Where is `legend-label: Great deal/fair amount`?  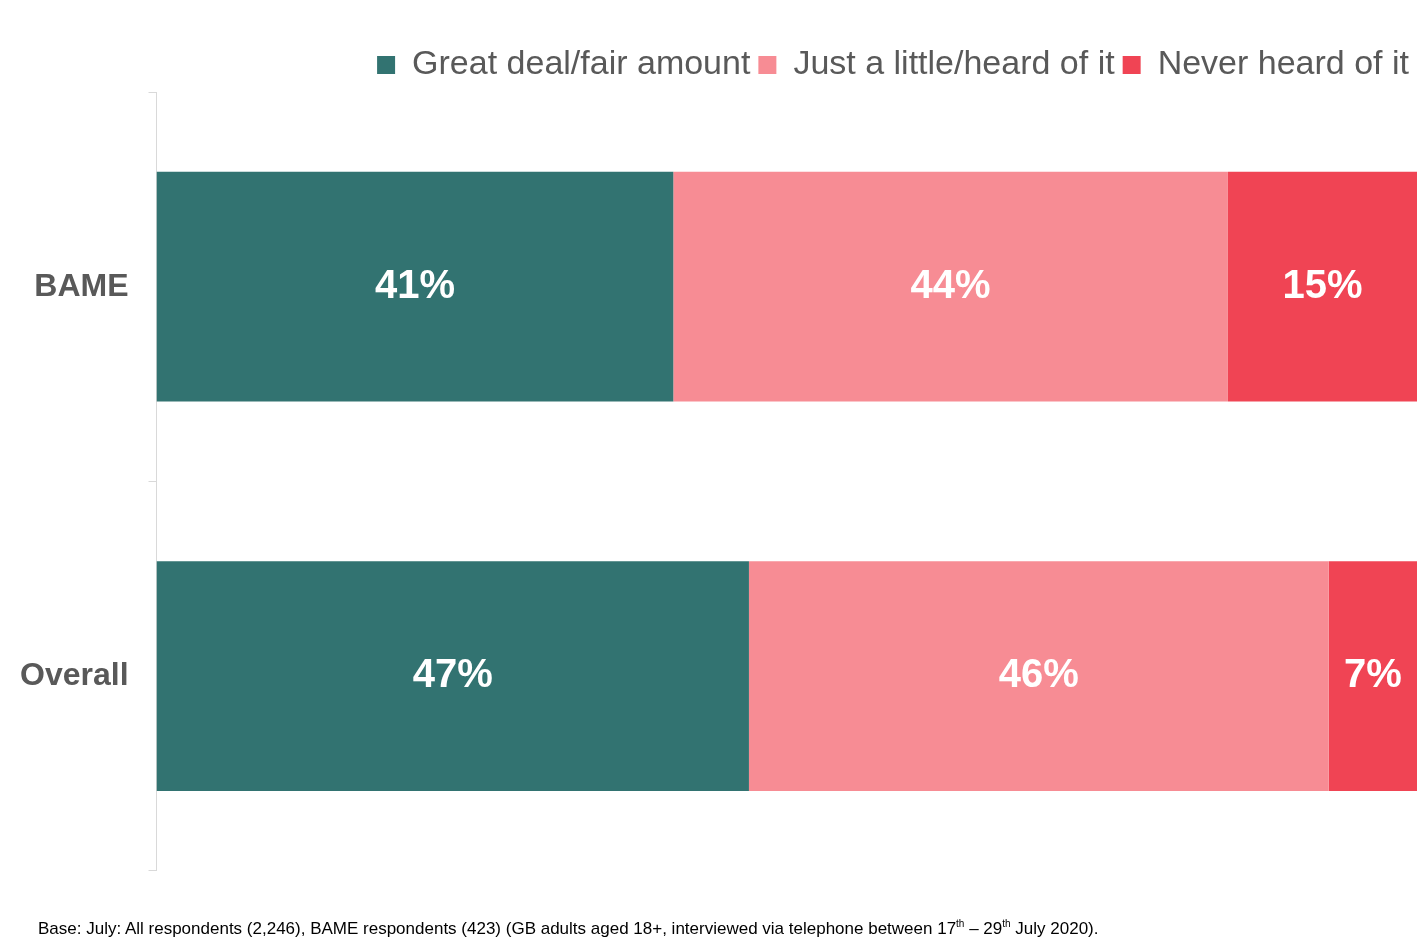
legend-label: Great deal/fair amount is located at coordinates (581, 62).